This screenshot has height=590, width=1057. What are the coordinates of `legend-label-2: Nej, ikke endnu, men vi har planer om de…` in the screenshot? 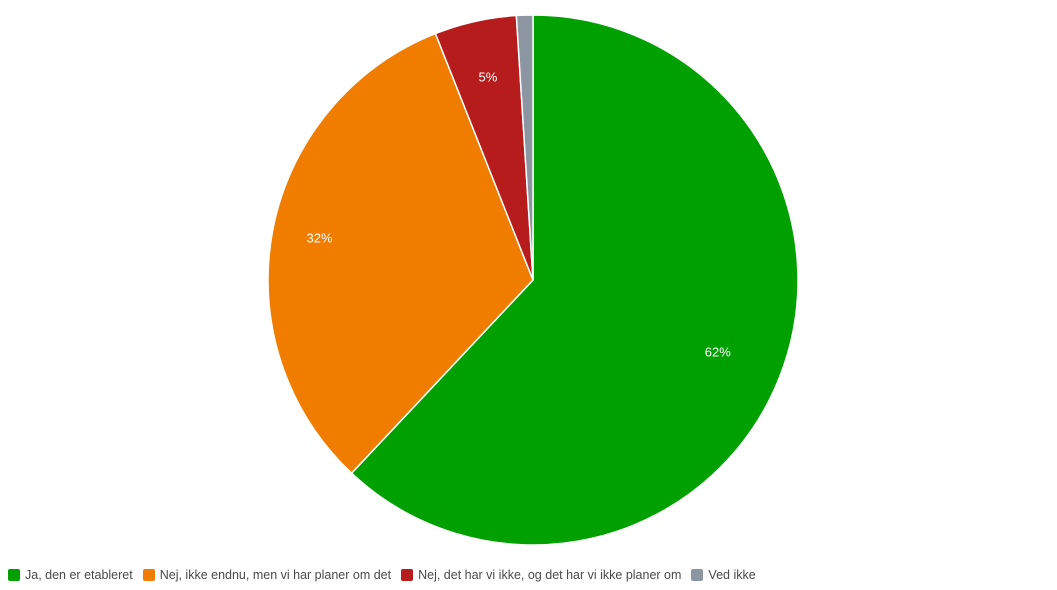 It's located at (275, 575).